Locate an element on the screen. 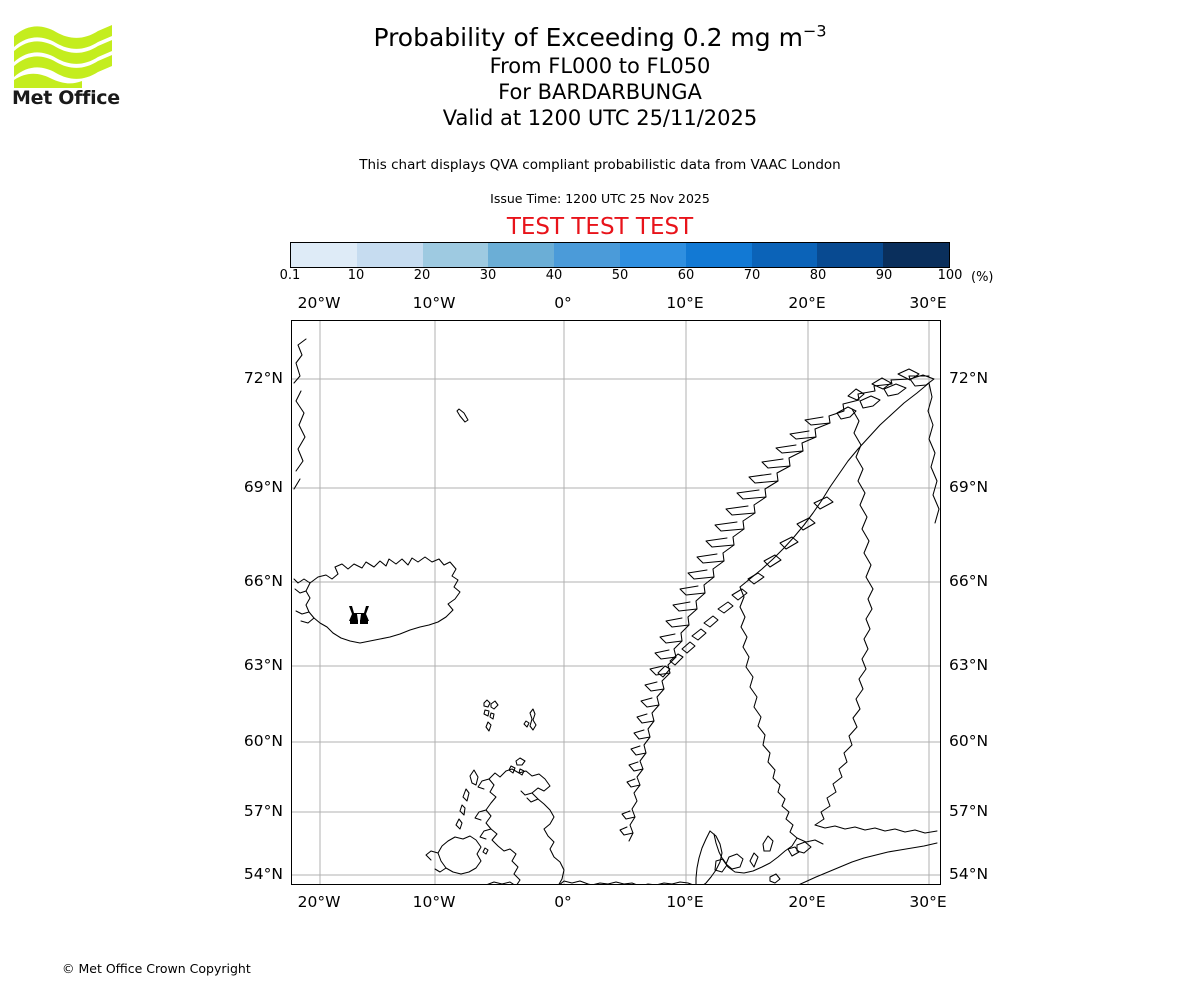 This screenshot has height=1000, width=1200. lon-label-top-0: 20°W is located at coordinates (319, 303).